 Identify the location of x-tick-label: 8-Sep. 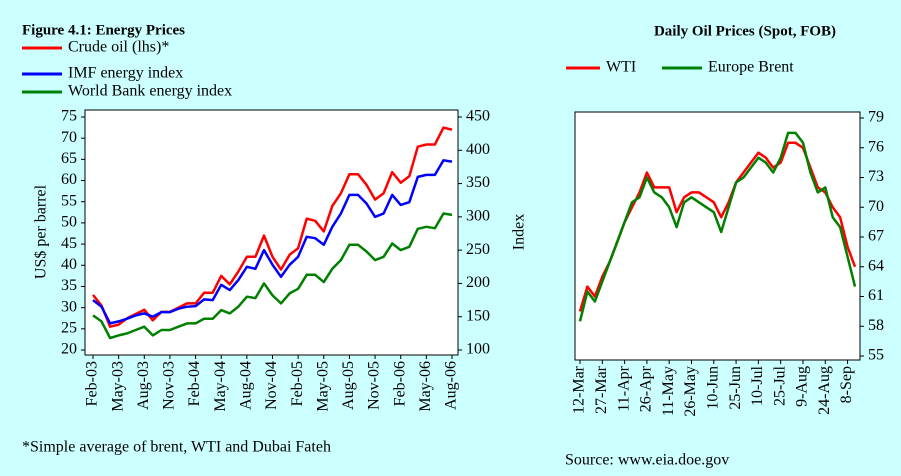
(846, 384).